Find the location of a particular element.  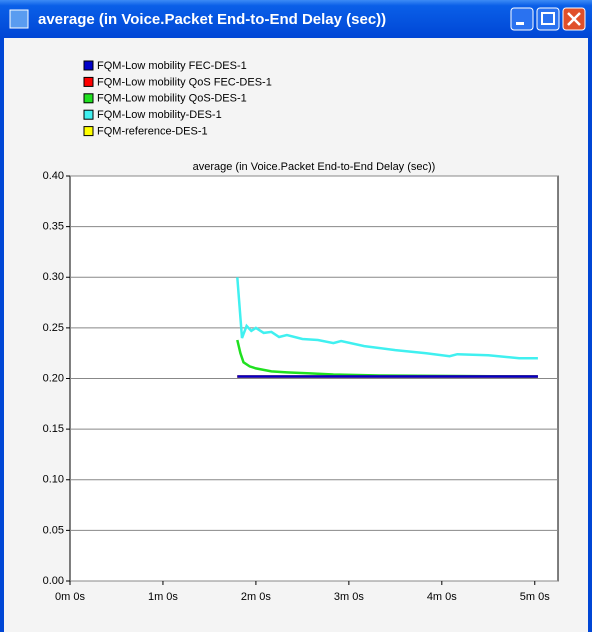

y-tick-label: 0.20 is located at coordinates (53, 378).